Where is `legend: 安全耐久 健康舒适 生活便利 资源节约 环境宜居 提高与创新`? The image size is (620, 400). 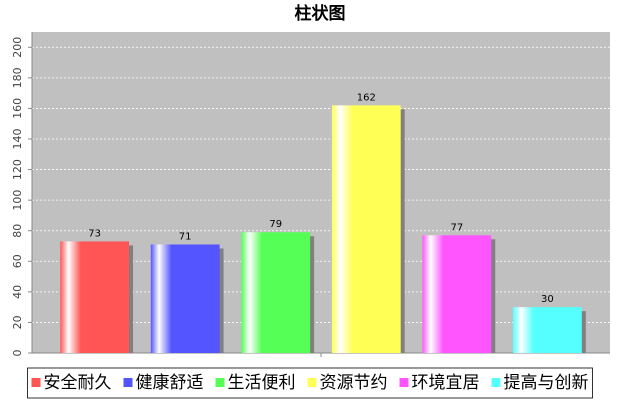
legend: 安全耐久 健康舒适 生活便利 资源节约 环境宜居 提高与创新 is located at coordinates (310, 383).